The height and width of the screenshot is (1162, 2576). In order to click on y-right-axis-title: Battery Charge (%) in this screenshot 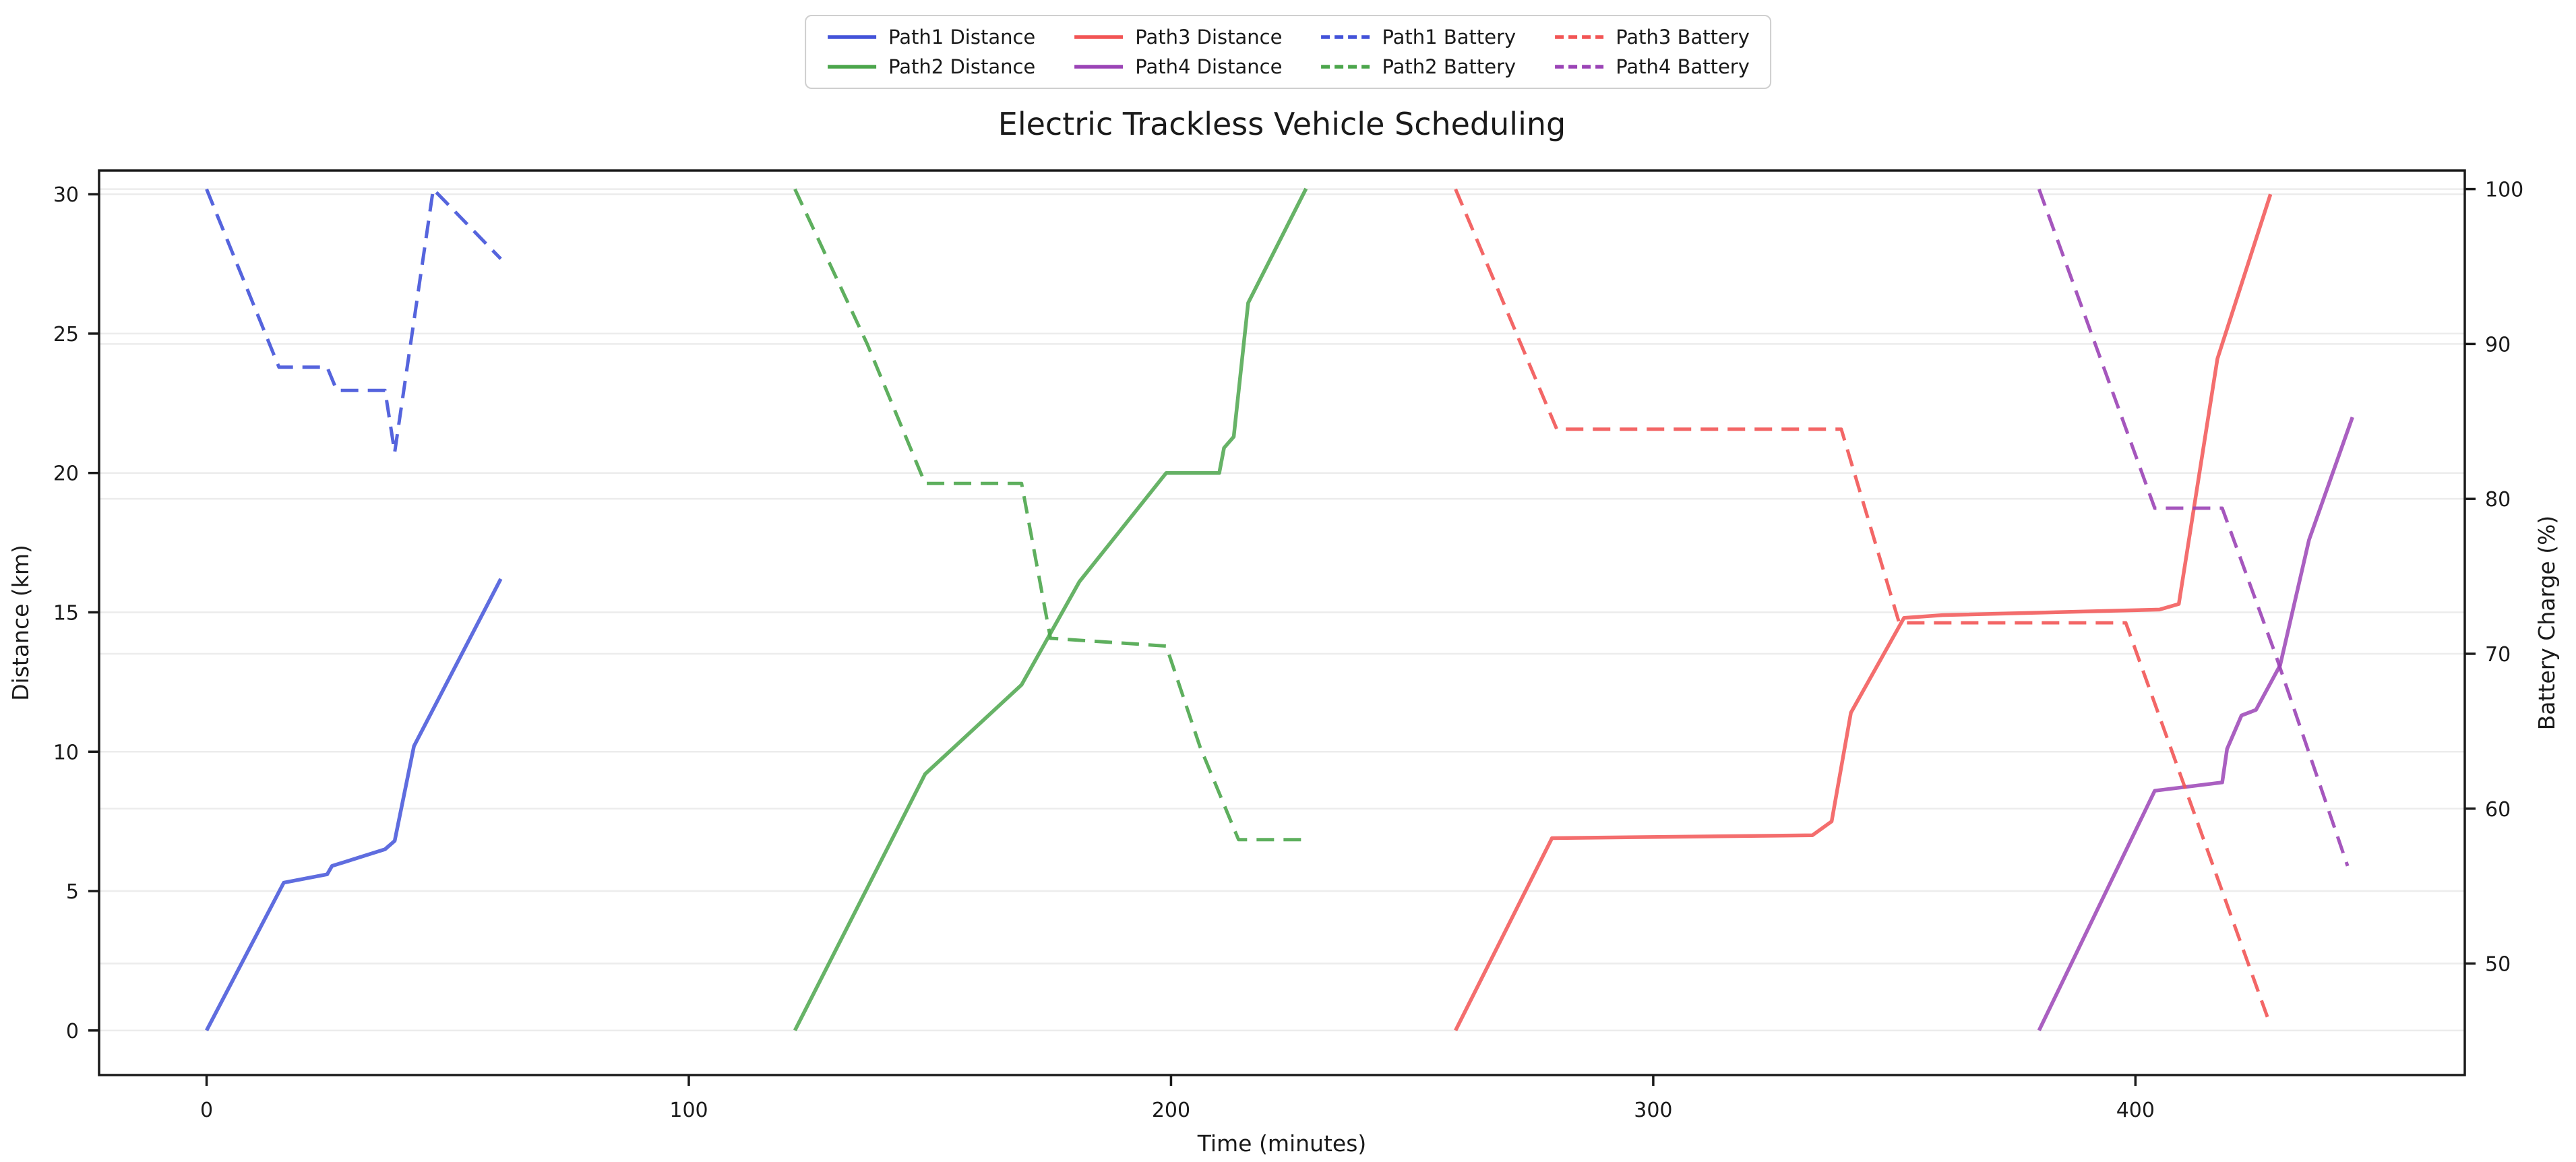, I will do `click(2547, 623)`.